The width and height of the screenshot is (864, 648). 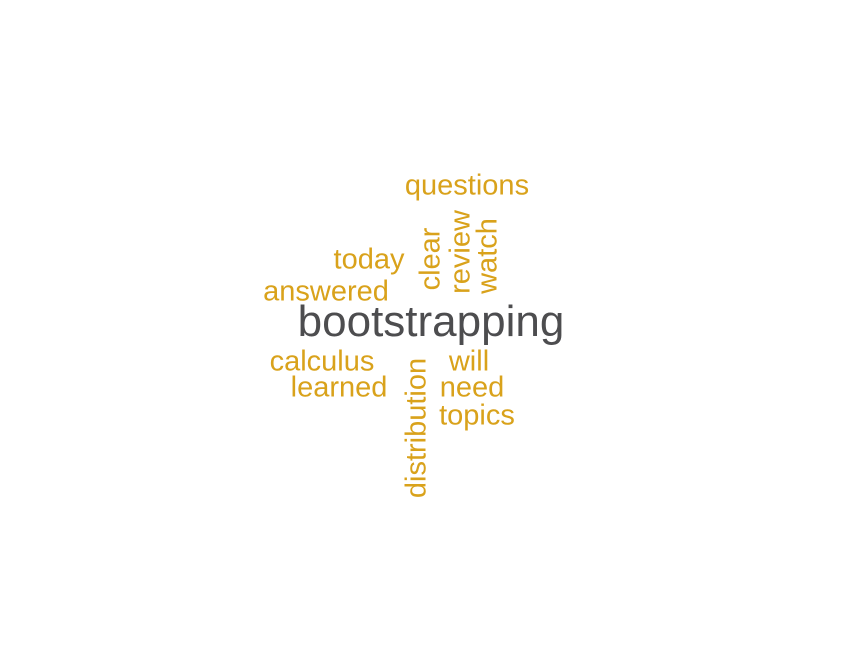 What do you see at coordinates (430, 259) in the screenshot?
I see `word-clear: clear` at bounding box center [430, 259].